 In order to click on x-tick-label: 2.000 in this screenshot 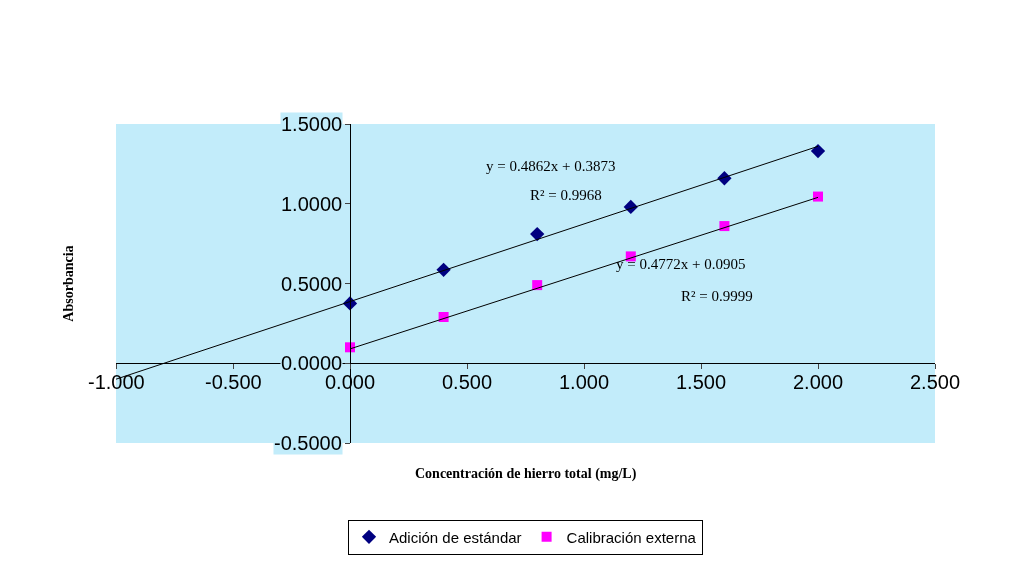, I will do `click(818, 382)`.